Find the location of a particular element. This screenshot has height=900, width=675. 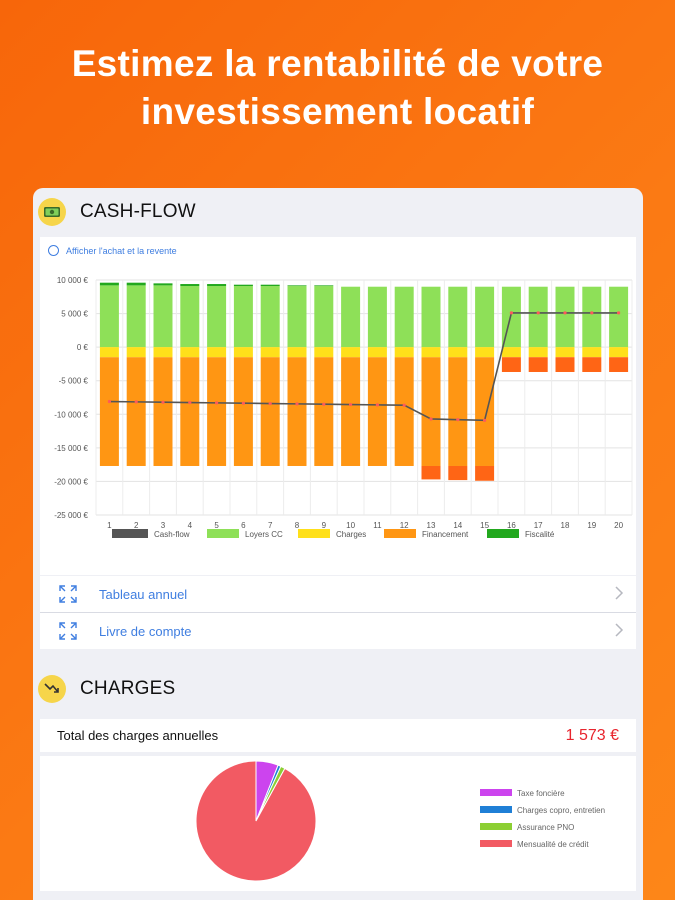

x-tick-label: 6 is located at coordinates (243, 525).